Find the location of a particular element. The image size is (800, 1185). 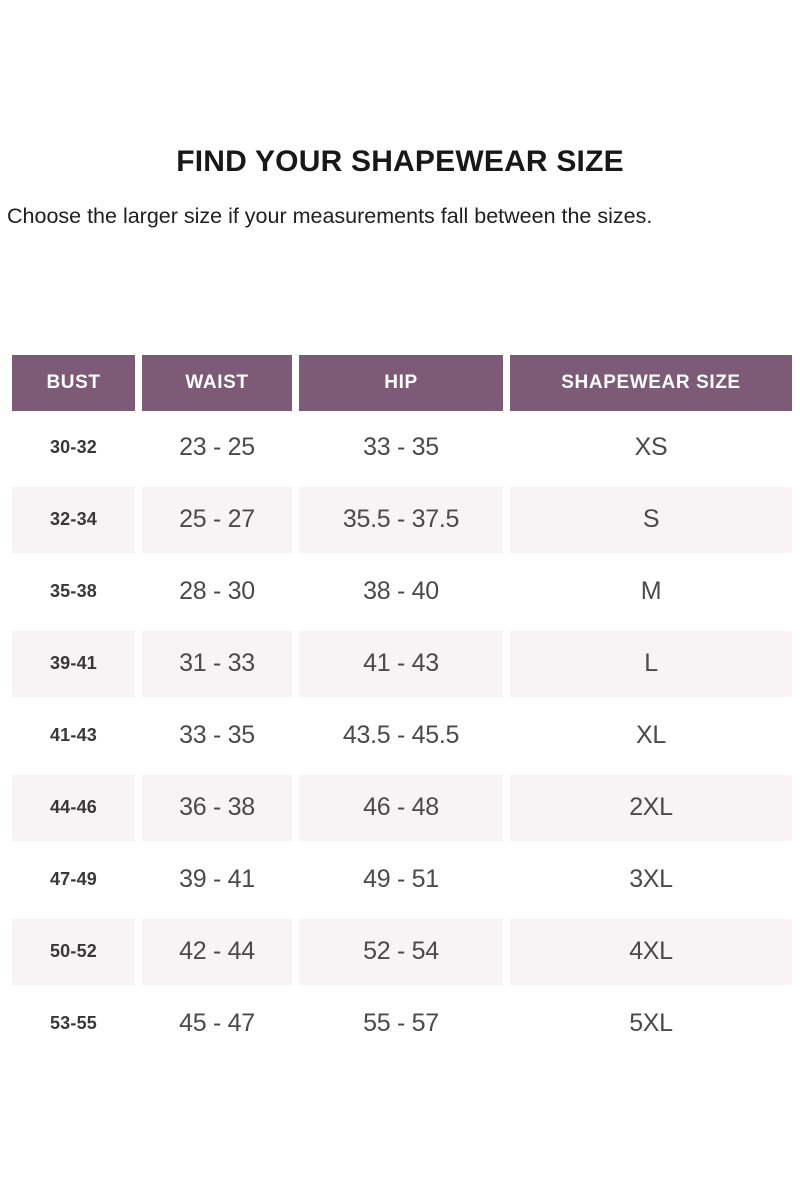

hip-cell: 49 - 51 is located at coordinates (401, 879).